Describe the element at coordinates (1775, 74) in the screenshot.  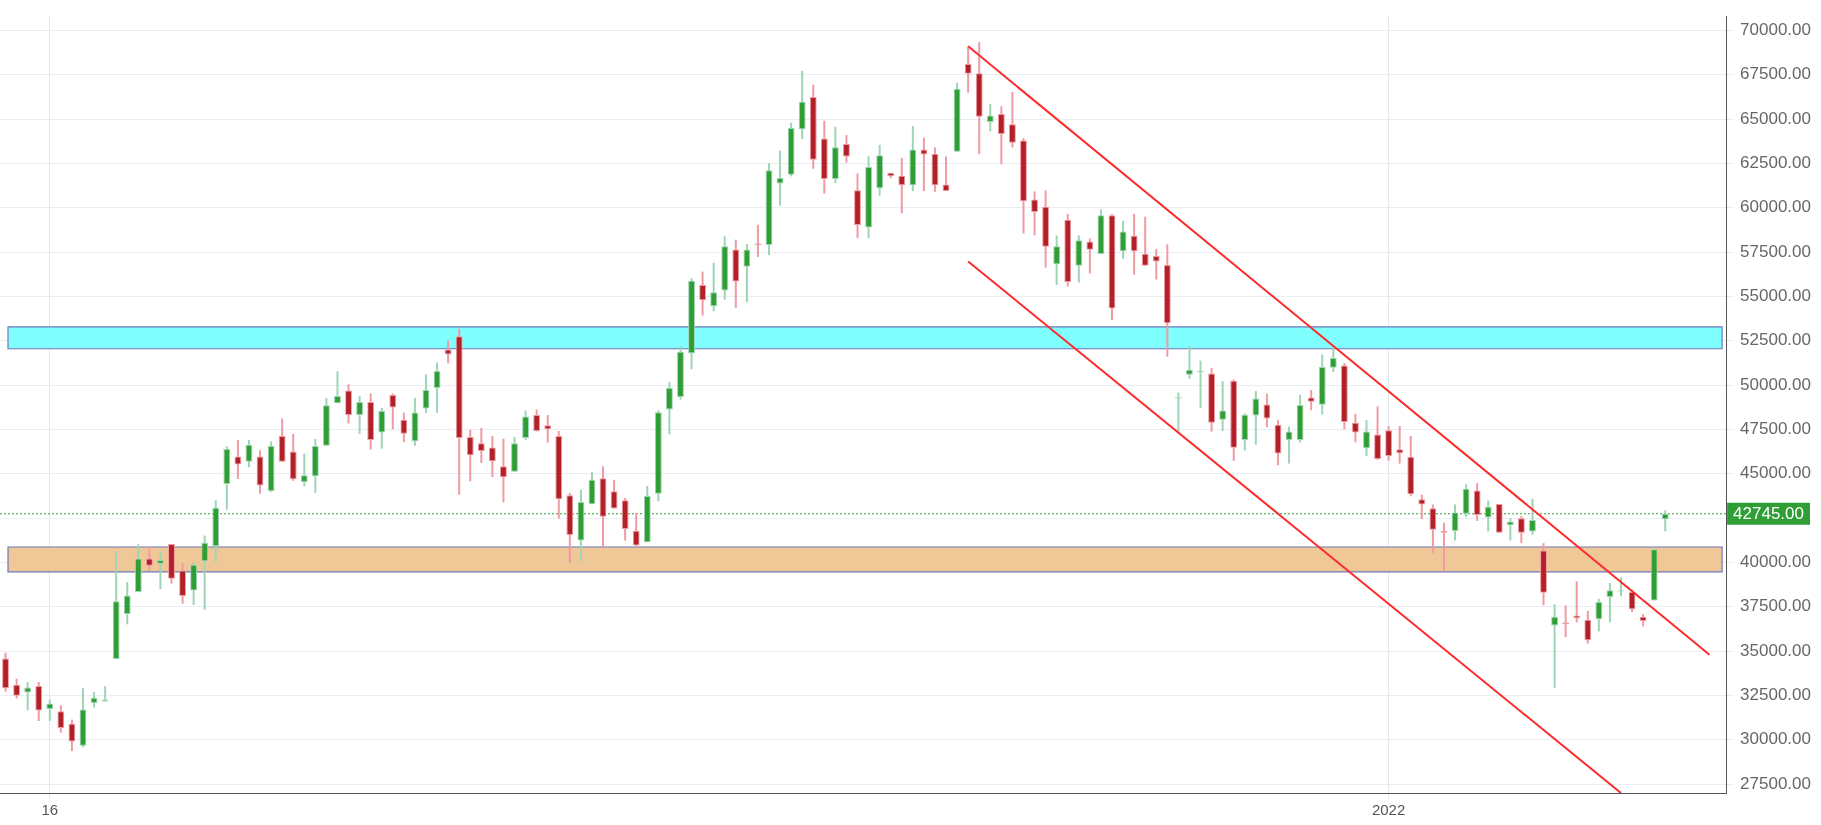
I see `y-tick-label: 67500.00` at that location.